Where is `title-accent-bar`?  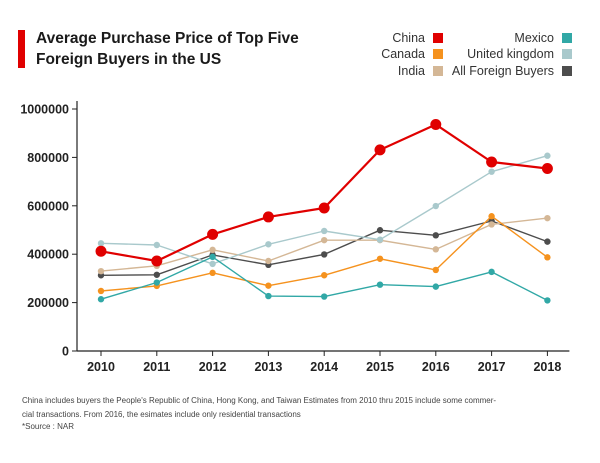
title-accent-bar is located at coordinates (21, 49).